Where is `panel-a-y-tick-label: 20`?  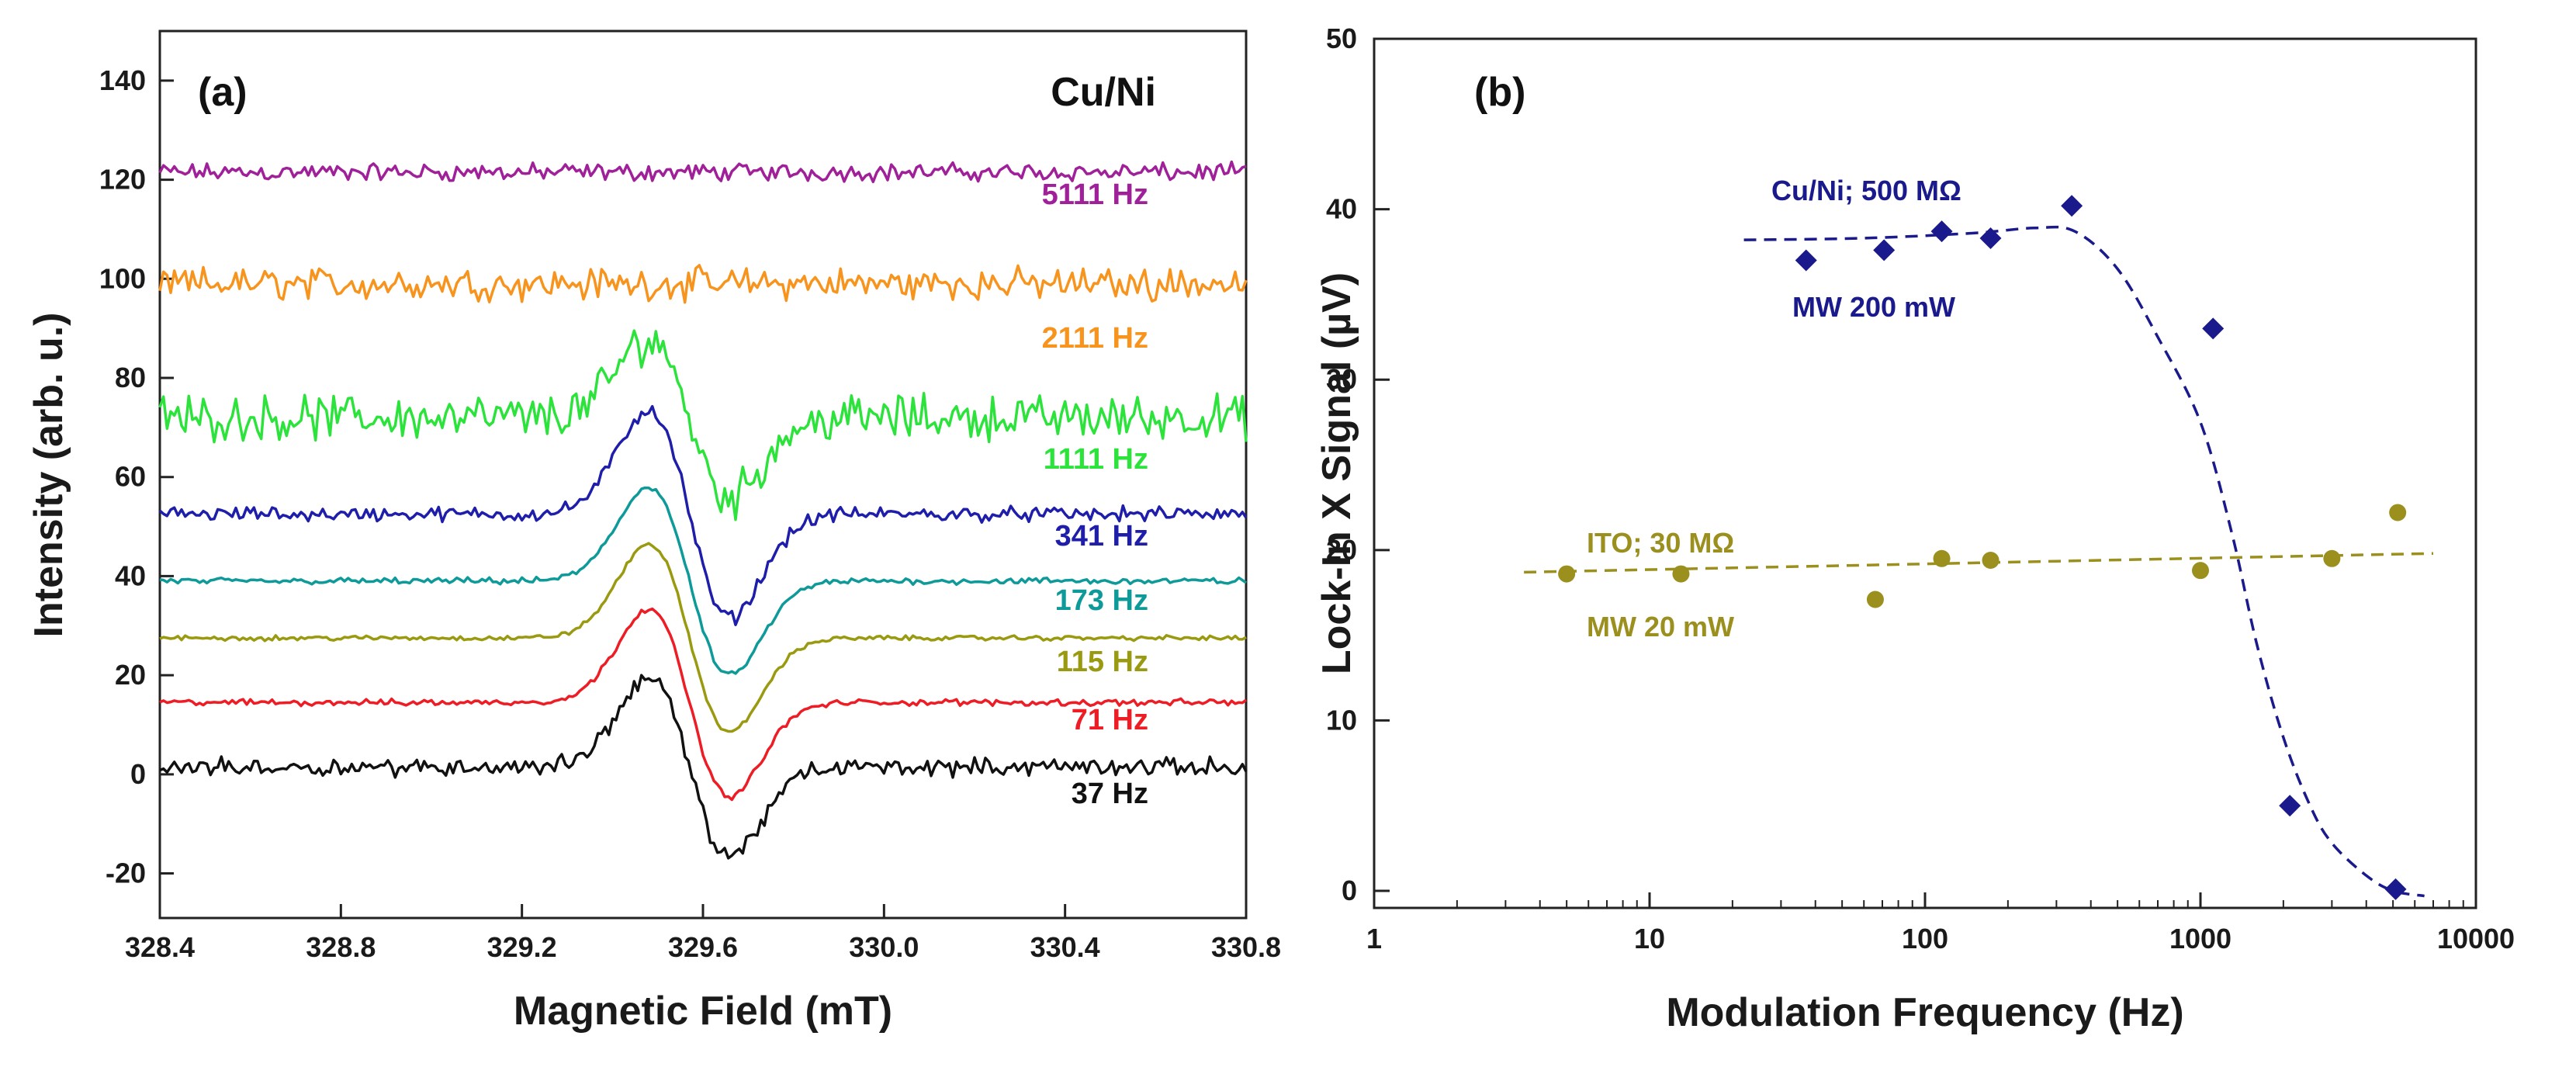
panel-a-y-tick-label: 20 is located at coordinates (130, 675).